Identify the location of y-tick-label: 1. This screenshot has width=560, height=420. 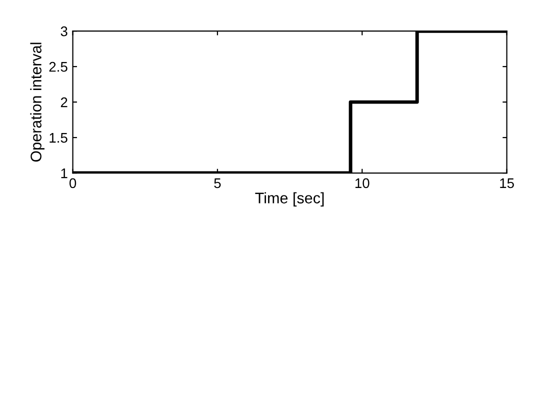
(64, 173).